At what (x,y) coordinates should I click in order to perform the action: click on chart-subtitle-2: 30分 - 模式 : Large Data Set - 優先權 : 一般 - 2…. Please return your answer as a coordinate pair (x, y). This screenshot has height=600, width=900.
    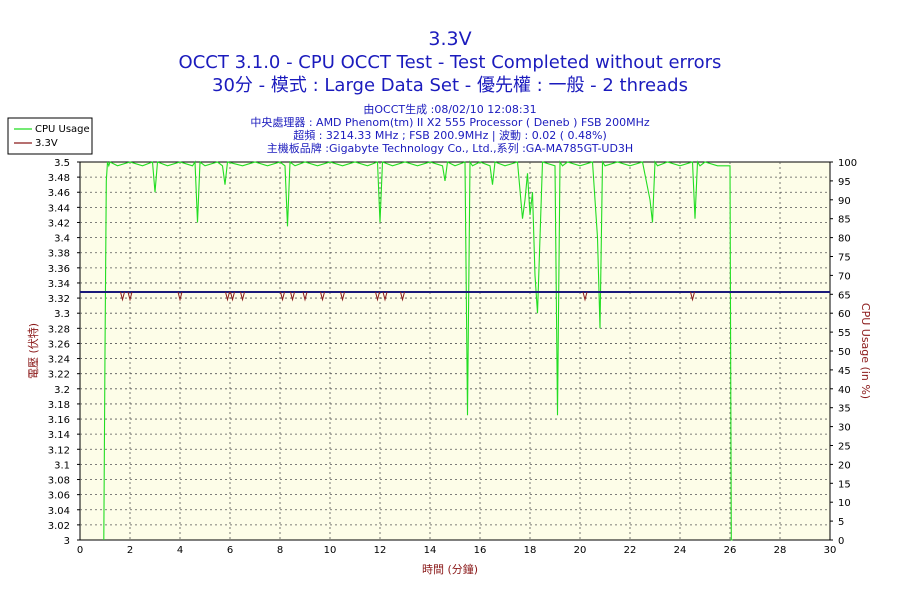
    Looking at the image, I should click on (450, 85).